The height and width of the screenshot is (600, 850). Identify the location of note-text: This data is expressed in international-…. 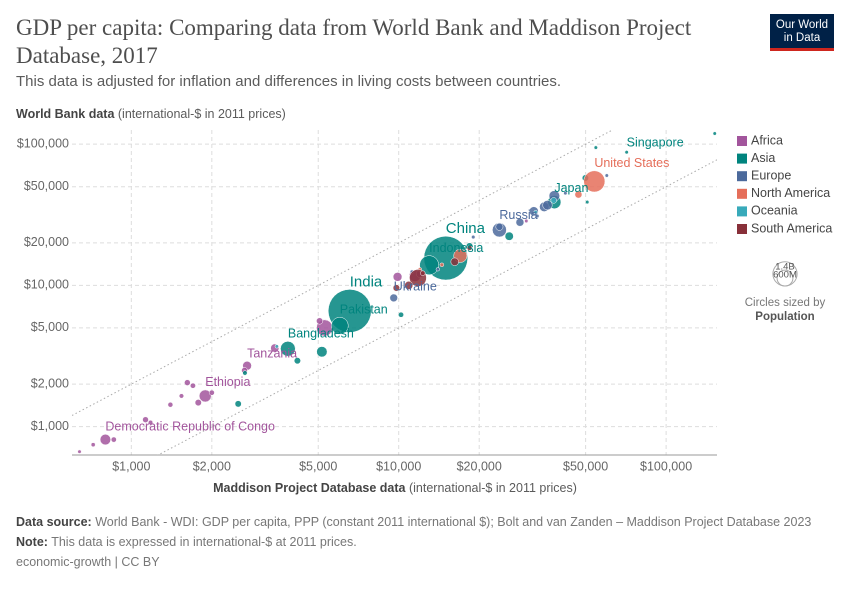
(204, 542).